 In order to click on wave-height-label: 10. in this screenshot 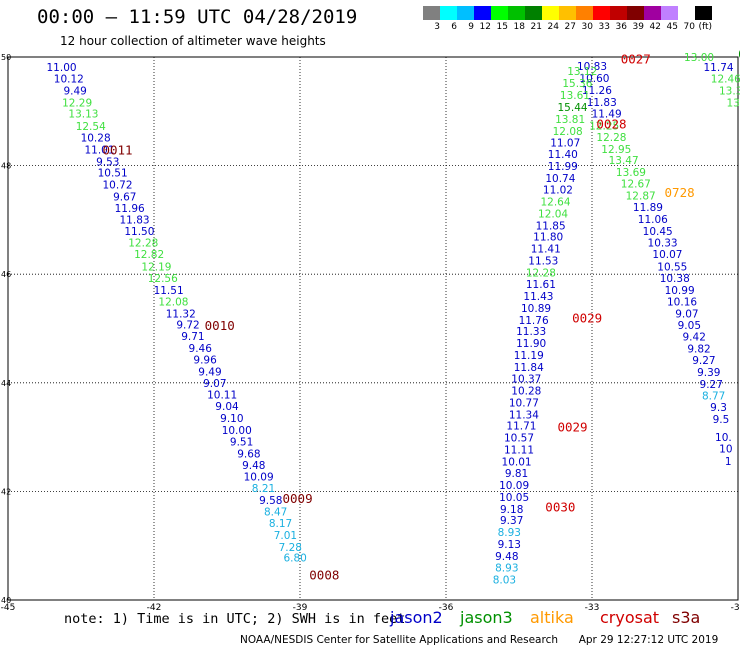, I will do `click(723, 438)`.